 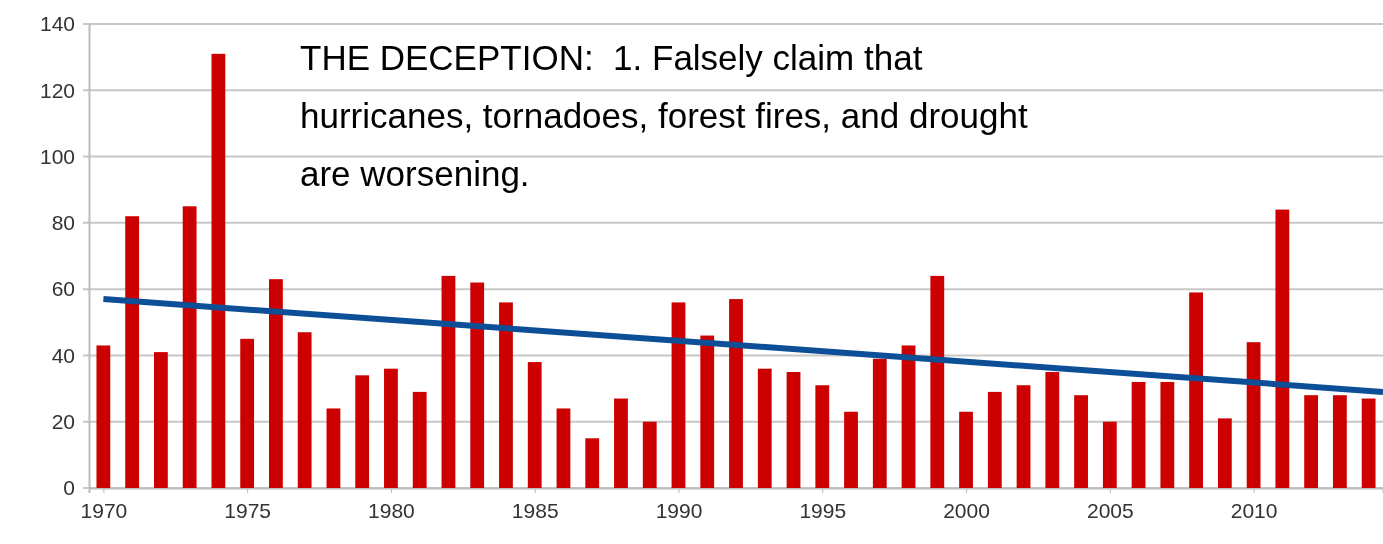 I want to click on x-tick-label: 1990, so click(x=679, y=510).